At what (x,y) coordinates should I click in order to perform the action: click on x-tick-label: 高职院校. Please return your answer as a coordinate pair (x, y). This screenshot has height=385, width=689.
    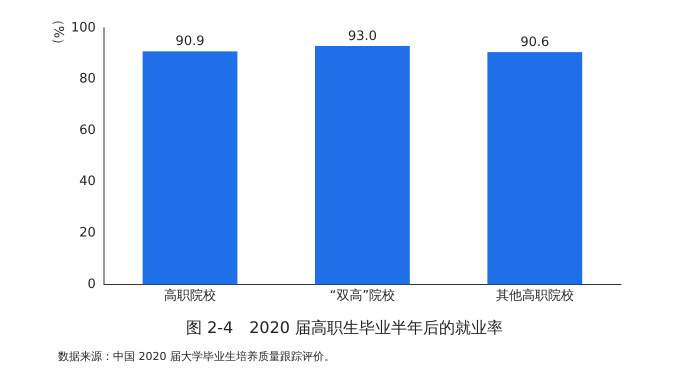
    Looking at the image, I should click on (190, 296).